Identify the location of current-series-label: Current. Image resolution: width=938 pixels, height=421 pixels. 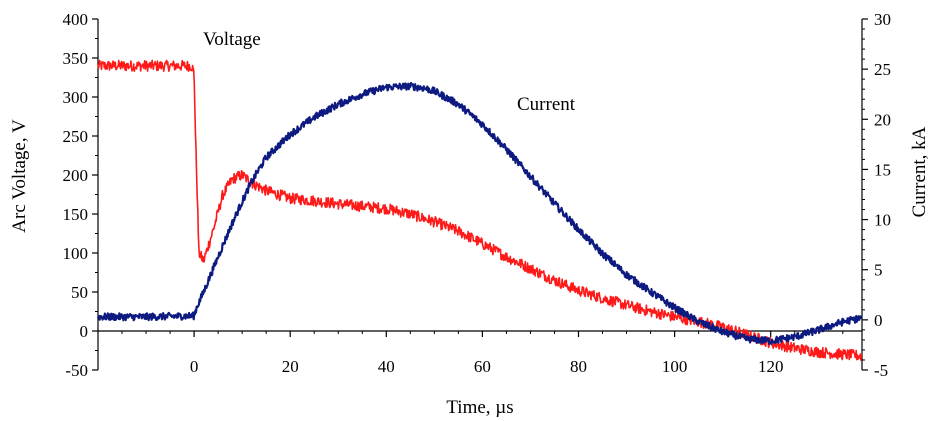
(546, 104).